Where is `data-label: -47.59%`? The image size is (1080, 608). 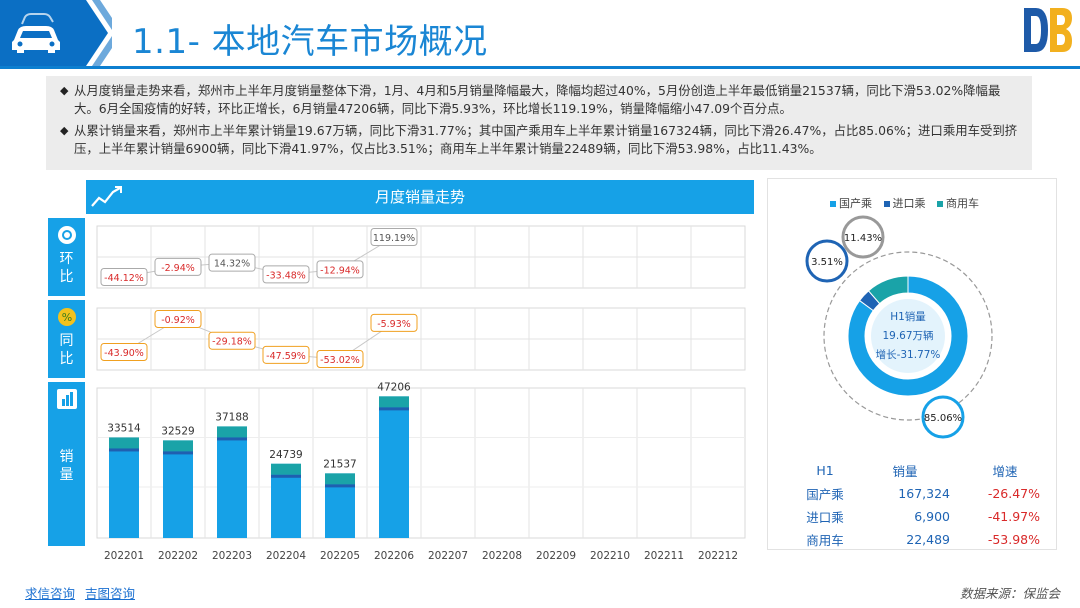 data-label: -47.59% is located at coordinates (286, 356).